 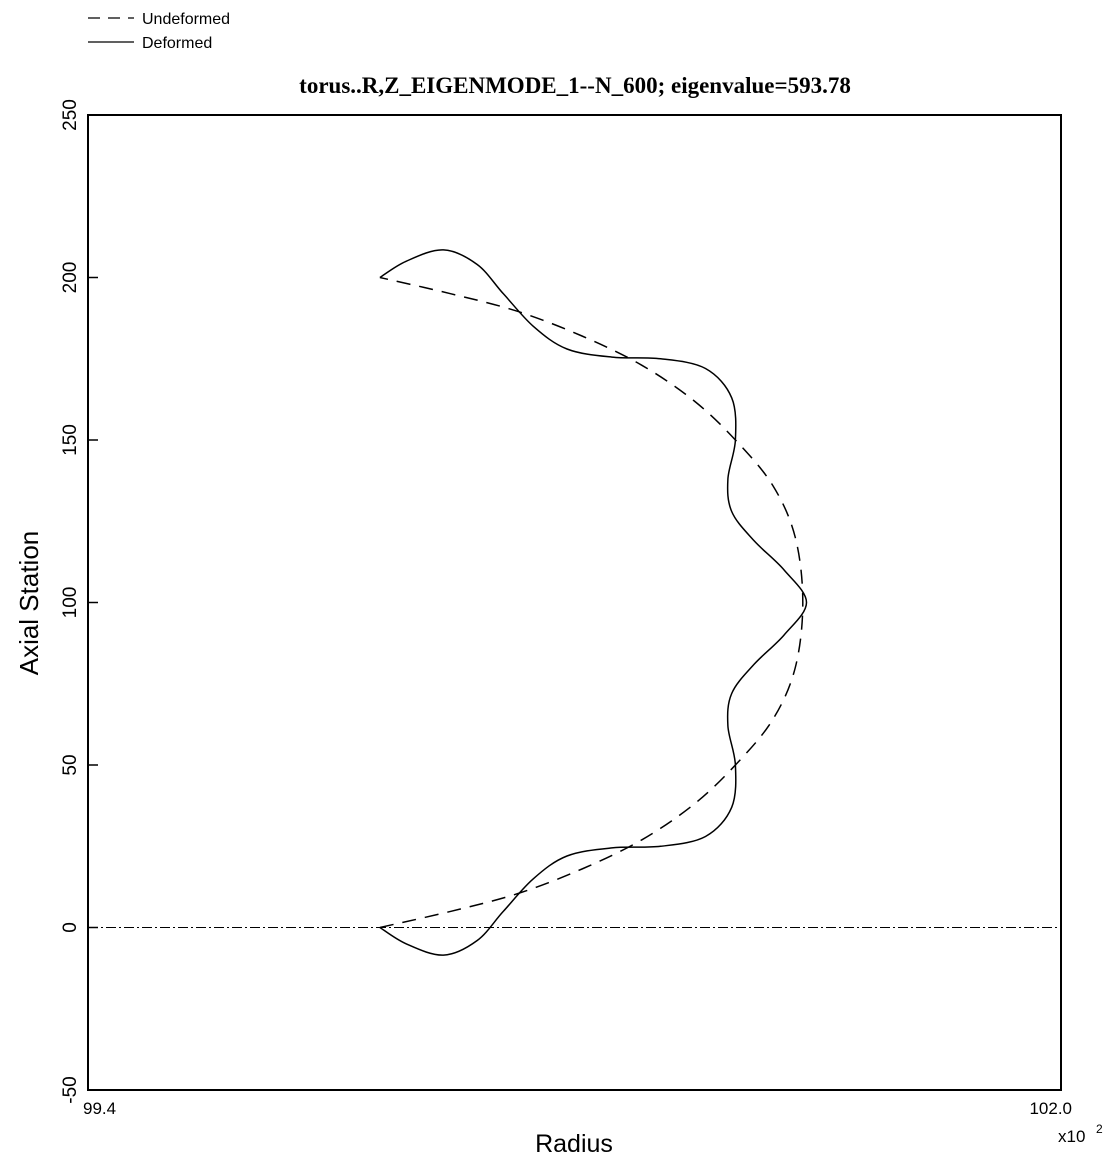 What do you see at coordinates (574, 1144) in the screenshot?
I see `x-axis-label: Radius` at bounding box center [574, 1144].